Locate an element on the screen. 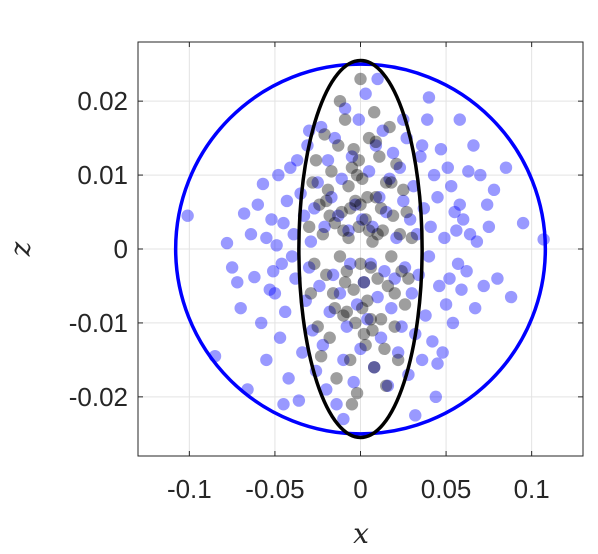 The height and width of the screenshot is (554, 598). x-tick-labels: -0.1 -0.05 0 0.05 0.1 is located at coordinates (358, 489).